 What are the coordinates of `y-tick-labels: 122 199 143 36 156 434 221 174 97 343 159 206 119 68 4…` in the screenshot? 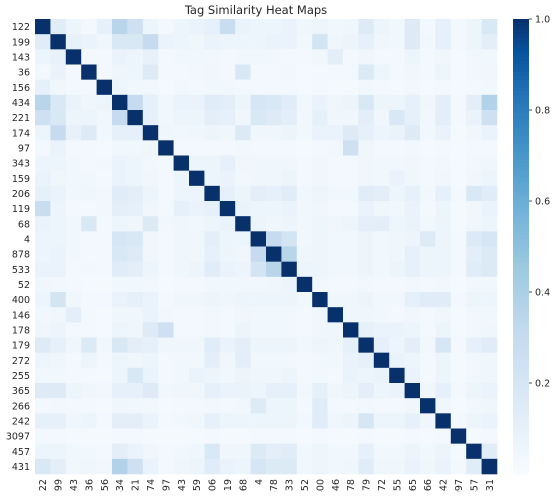 It's located at (18, 247).